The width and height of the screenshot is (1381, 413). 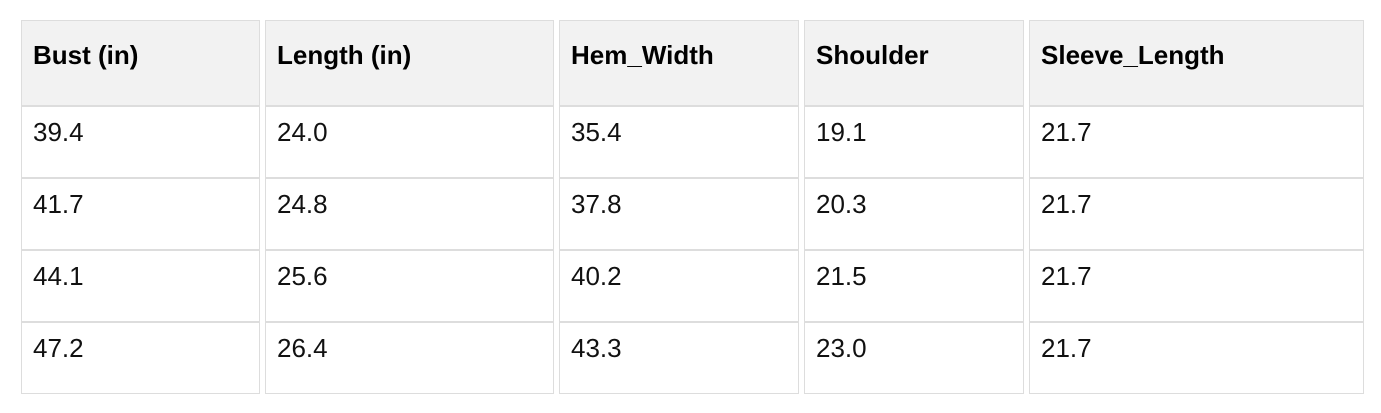 What do you see at coordinates (679, 358) in the screenshot?
I see `table-cell: 43.3` at bounding box center [679, 358].